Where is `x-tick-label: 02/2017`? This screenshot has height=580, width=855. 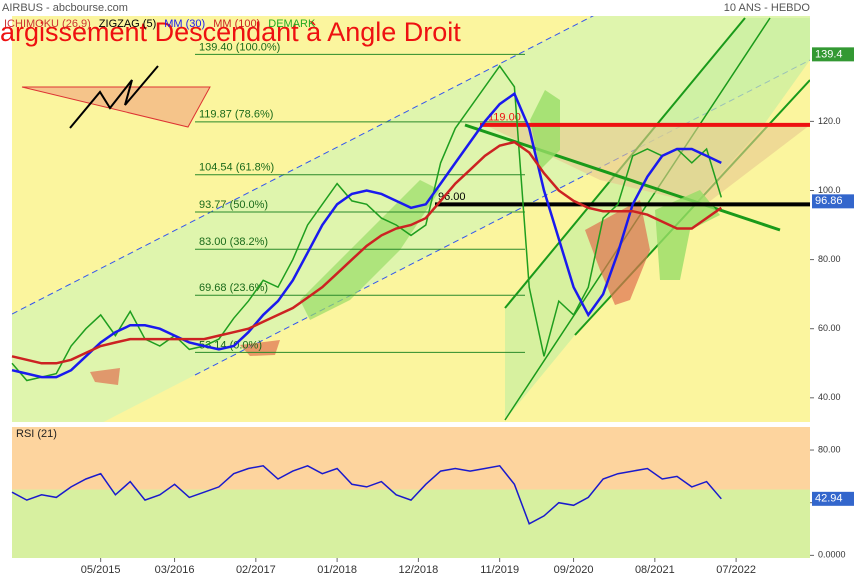 x-tick-label: 02/2017 is located at coordinates (256, 570).